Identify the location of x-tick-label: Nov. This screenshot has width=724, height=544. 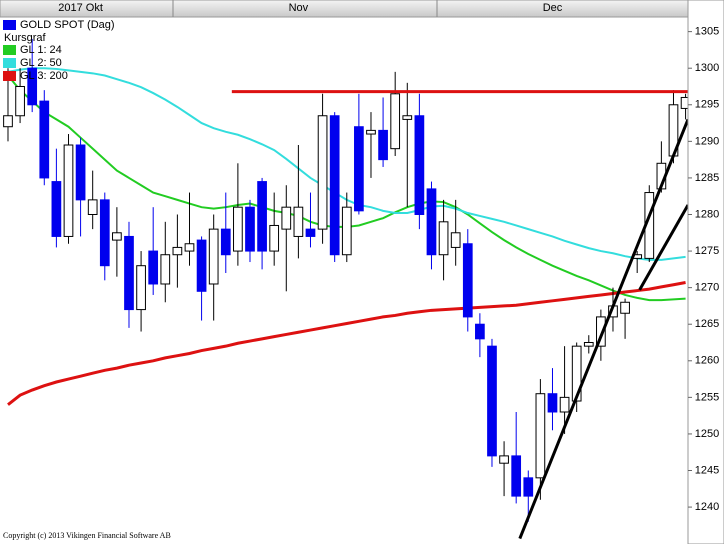
(299, 8).